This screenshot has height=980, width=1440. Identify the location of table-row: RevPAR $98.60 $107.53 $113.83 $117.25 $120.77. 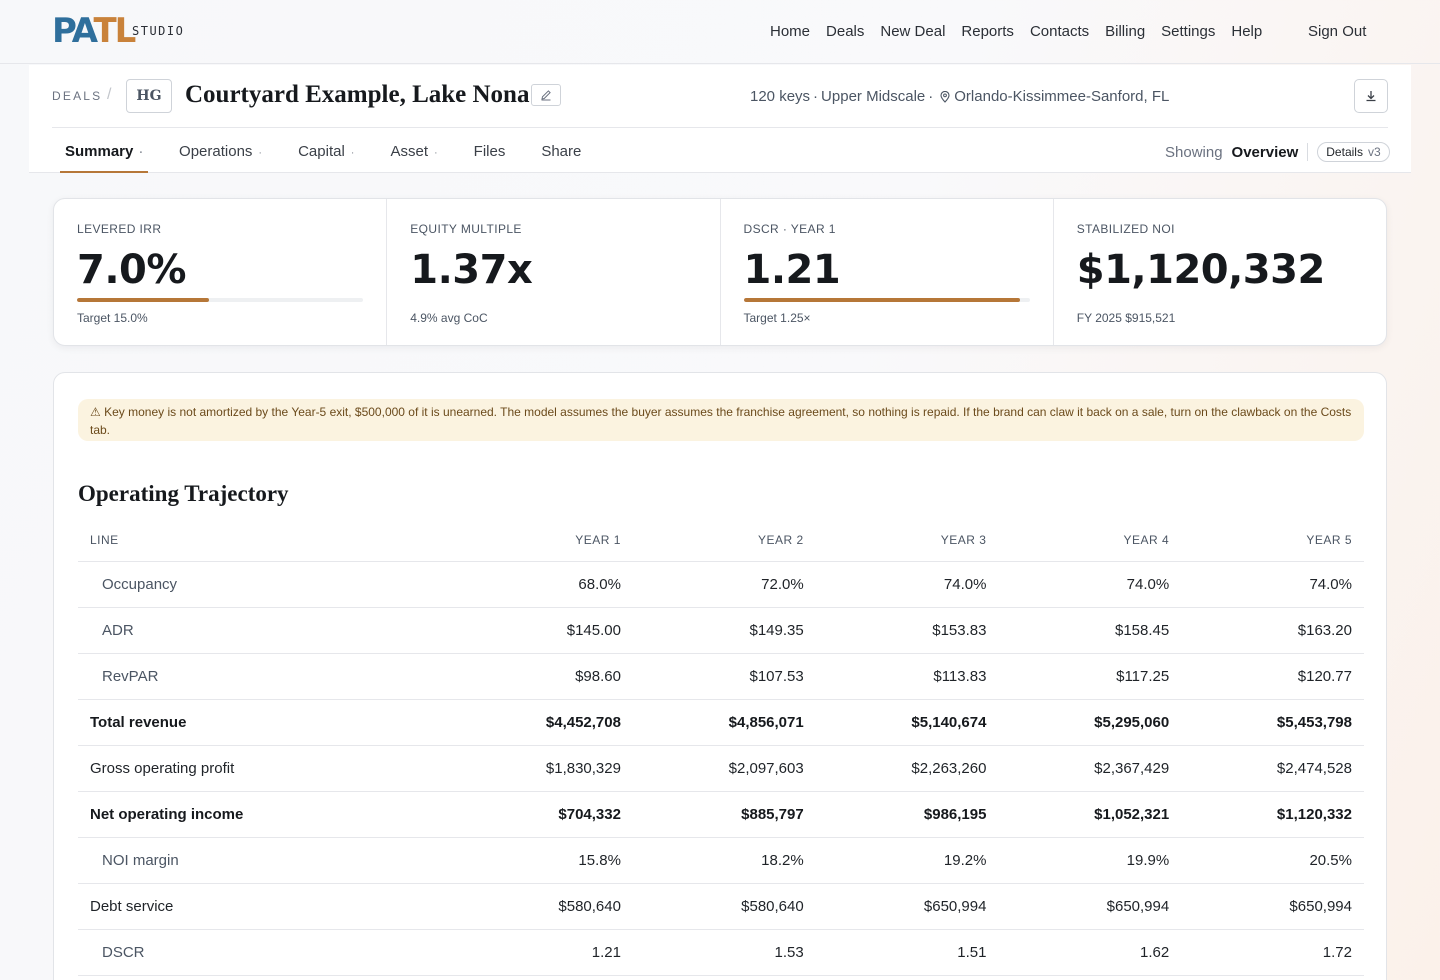
(721, 676).